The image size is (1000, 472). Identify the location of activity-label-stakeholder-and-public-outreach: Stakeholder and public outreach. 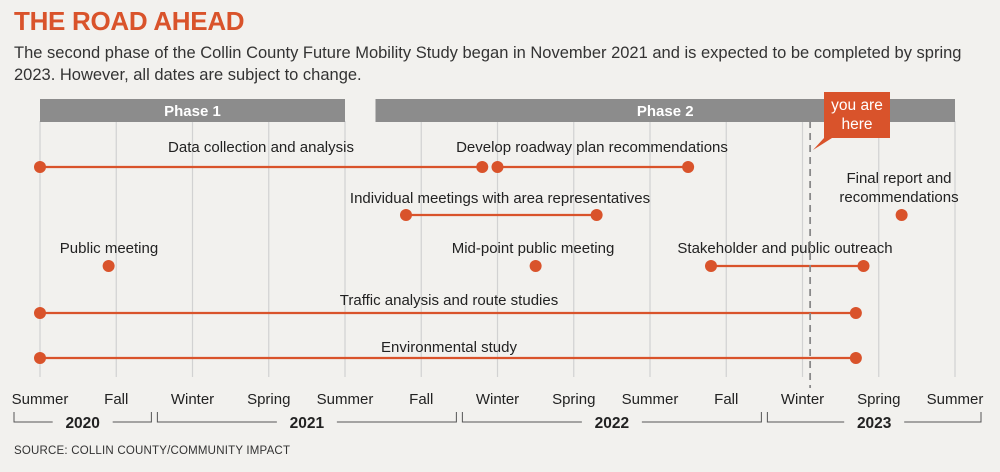
(784, 248).